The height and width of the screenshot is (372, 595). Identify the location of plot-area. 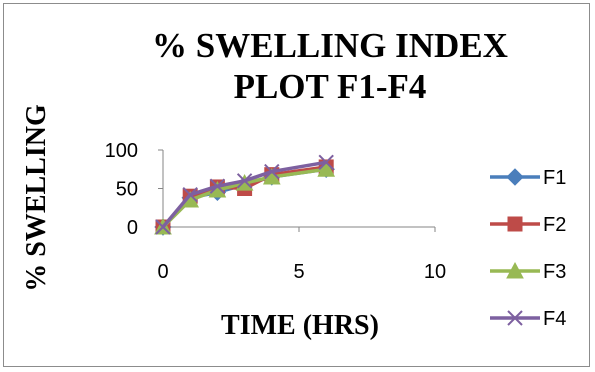
(245, 195).